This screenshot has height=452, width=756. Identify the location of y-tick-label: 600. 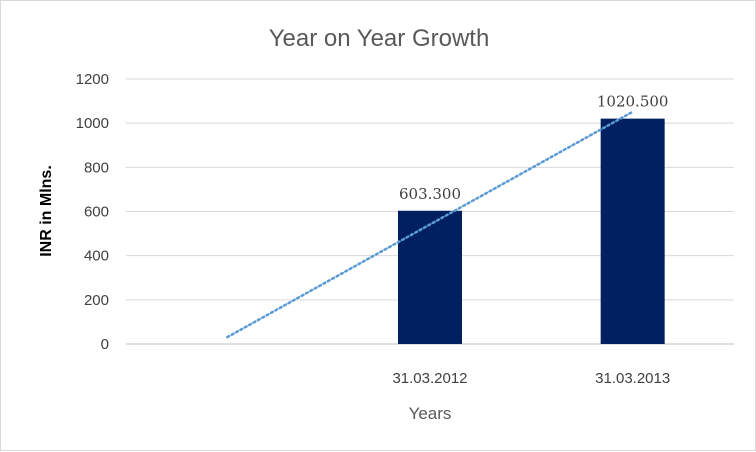
(96, 212).